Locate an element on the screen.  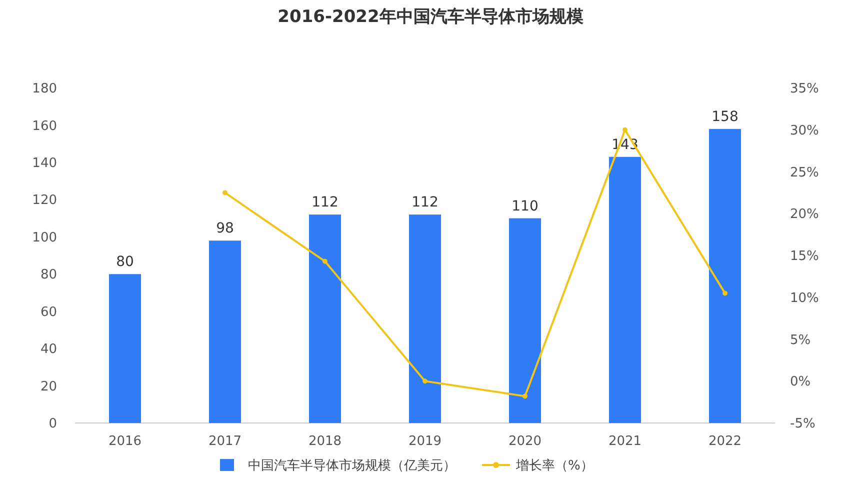
legend-label: 中国汽车半导体市场规模（亿美元） is located at coordinates (352, 466).